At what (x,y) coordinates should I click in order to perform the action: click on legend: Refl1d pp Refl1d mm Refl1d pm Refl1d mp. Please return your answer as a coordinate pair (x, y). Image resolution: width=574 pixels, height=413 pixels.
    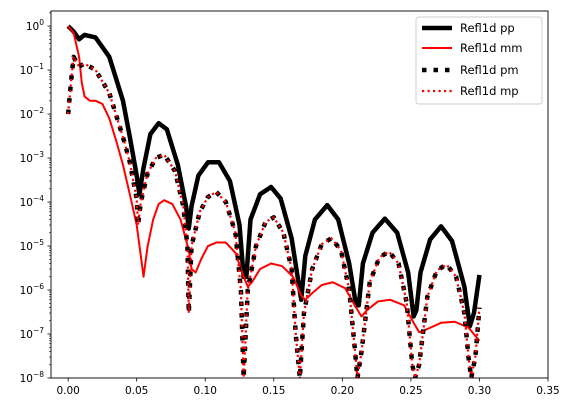
    Looking at the image, I should click on (479, 60).